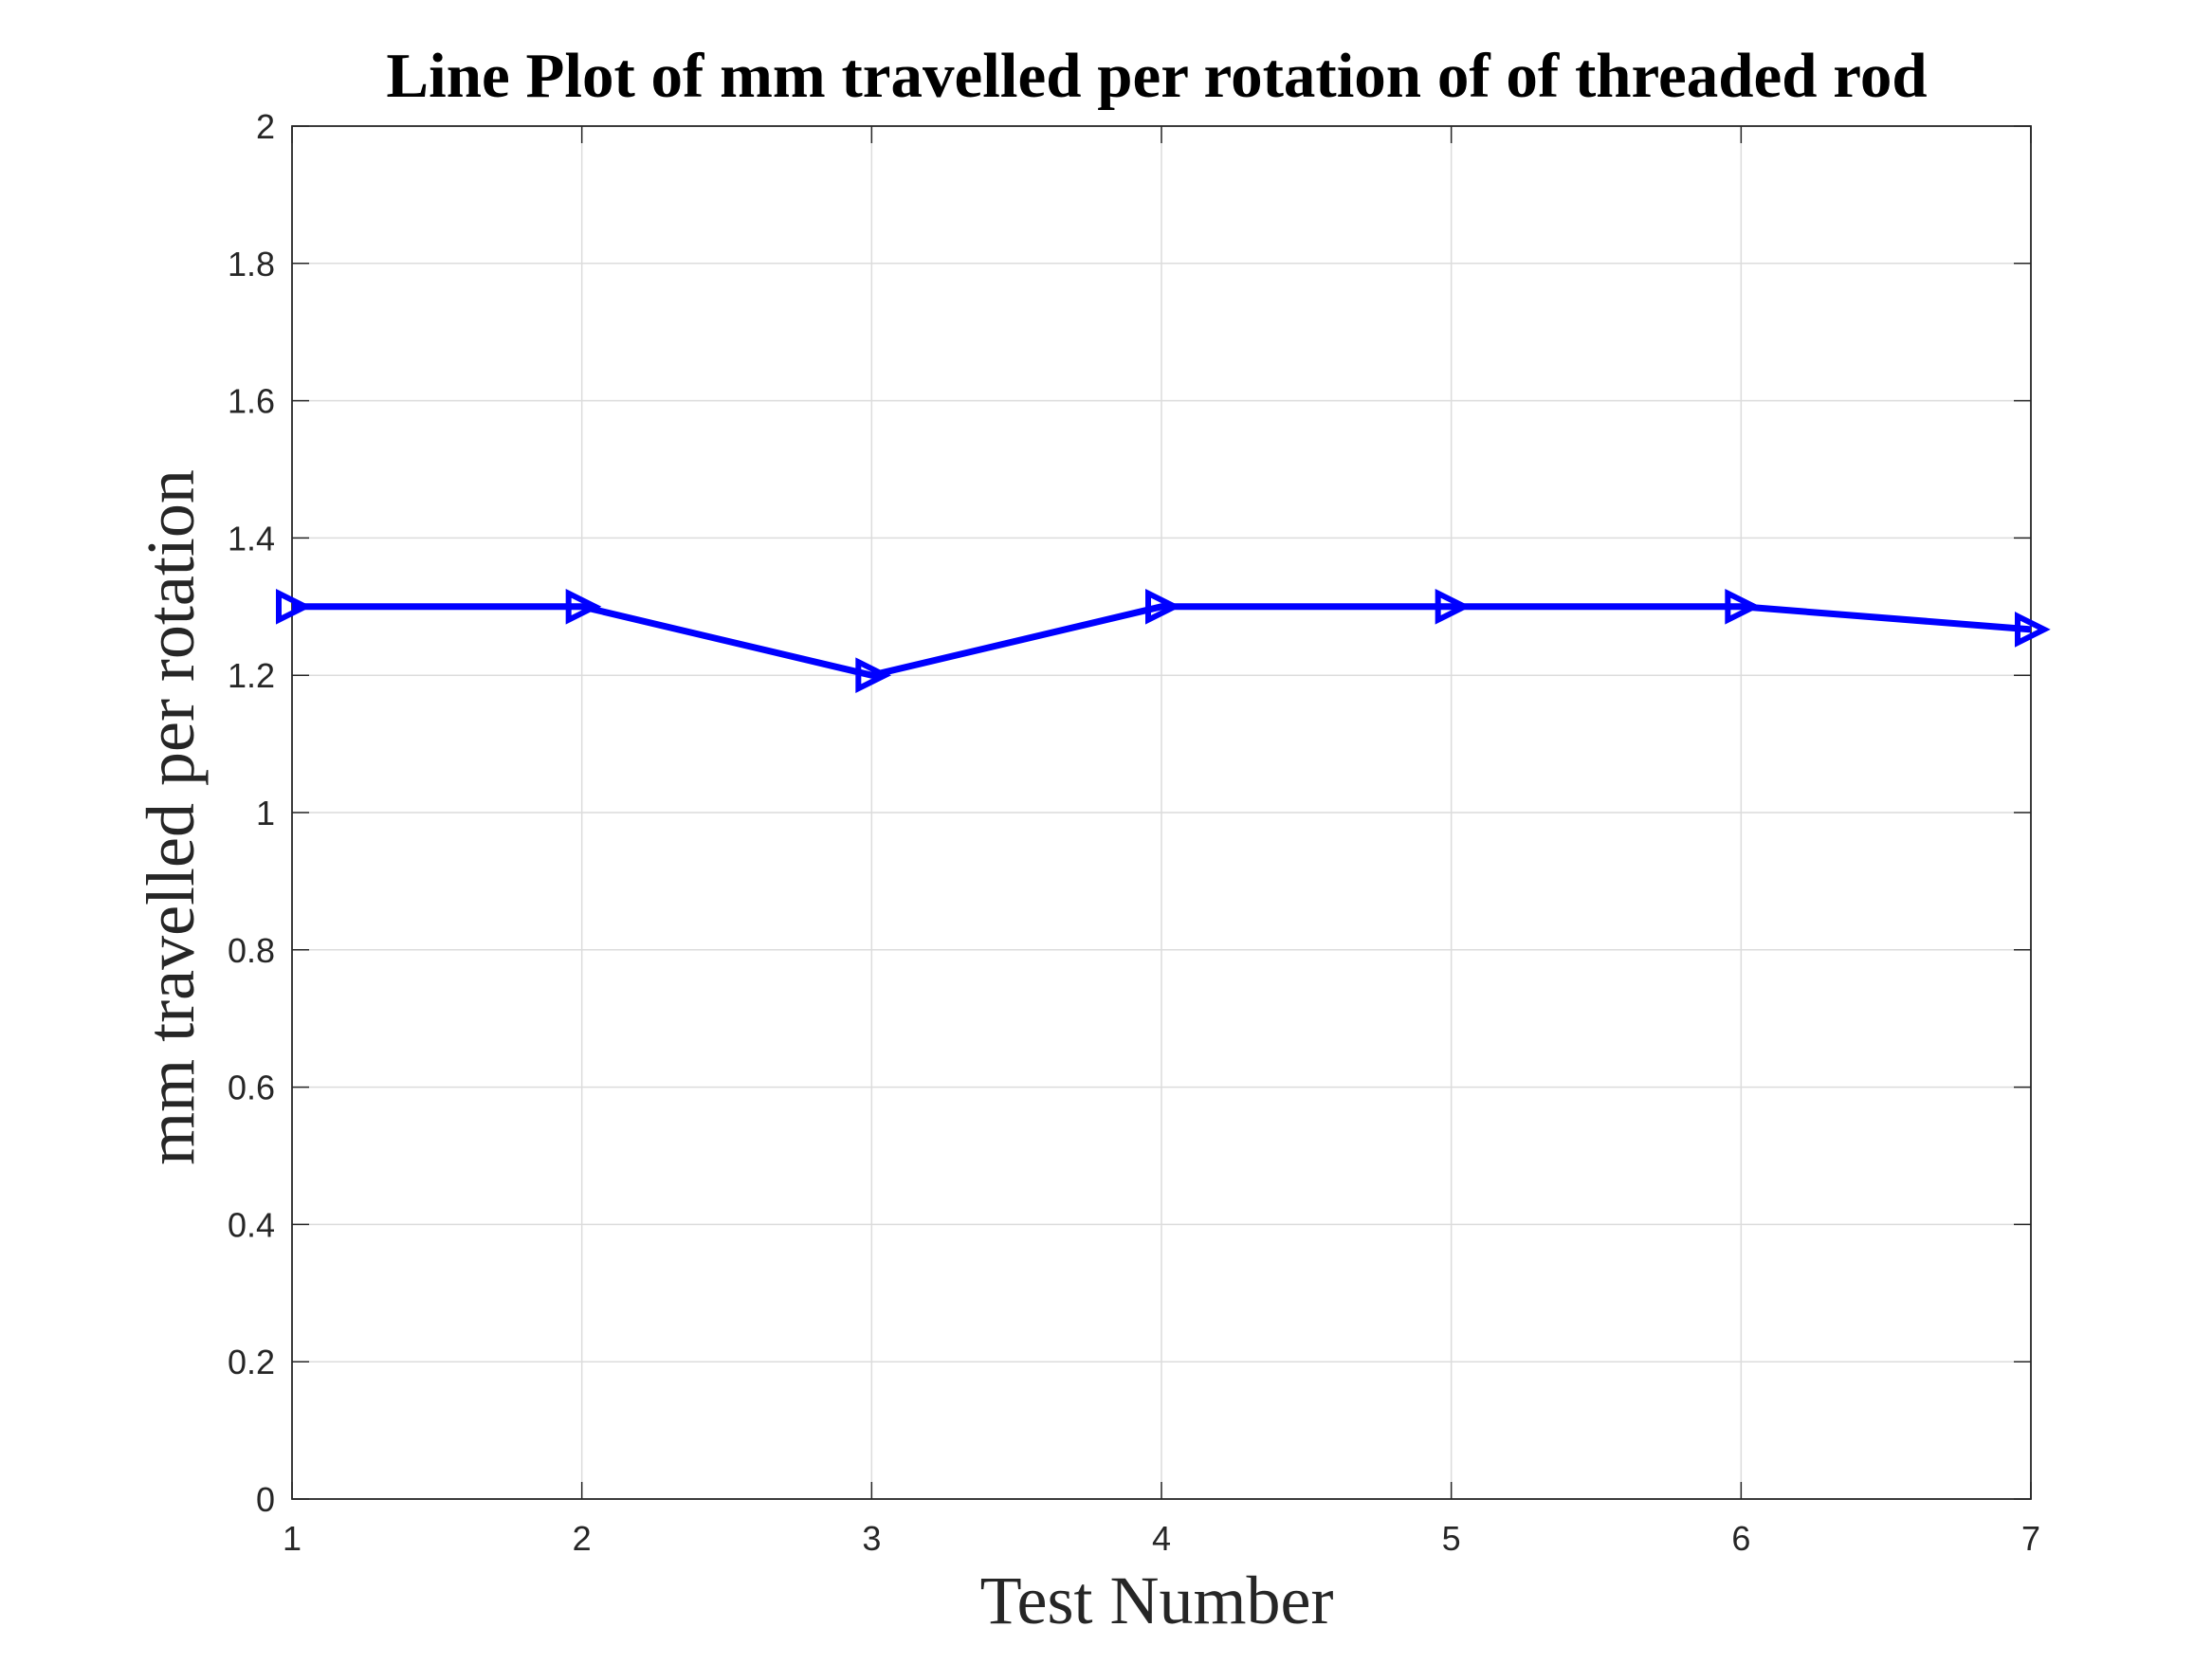  I want to click on series, so click(1163, 641).